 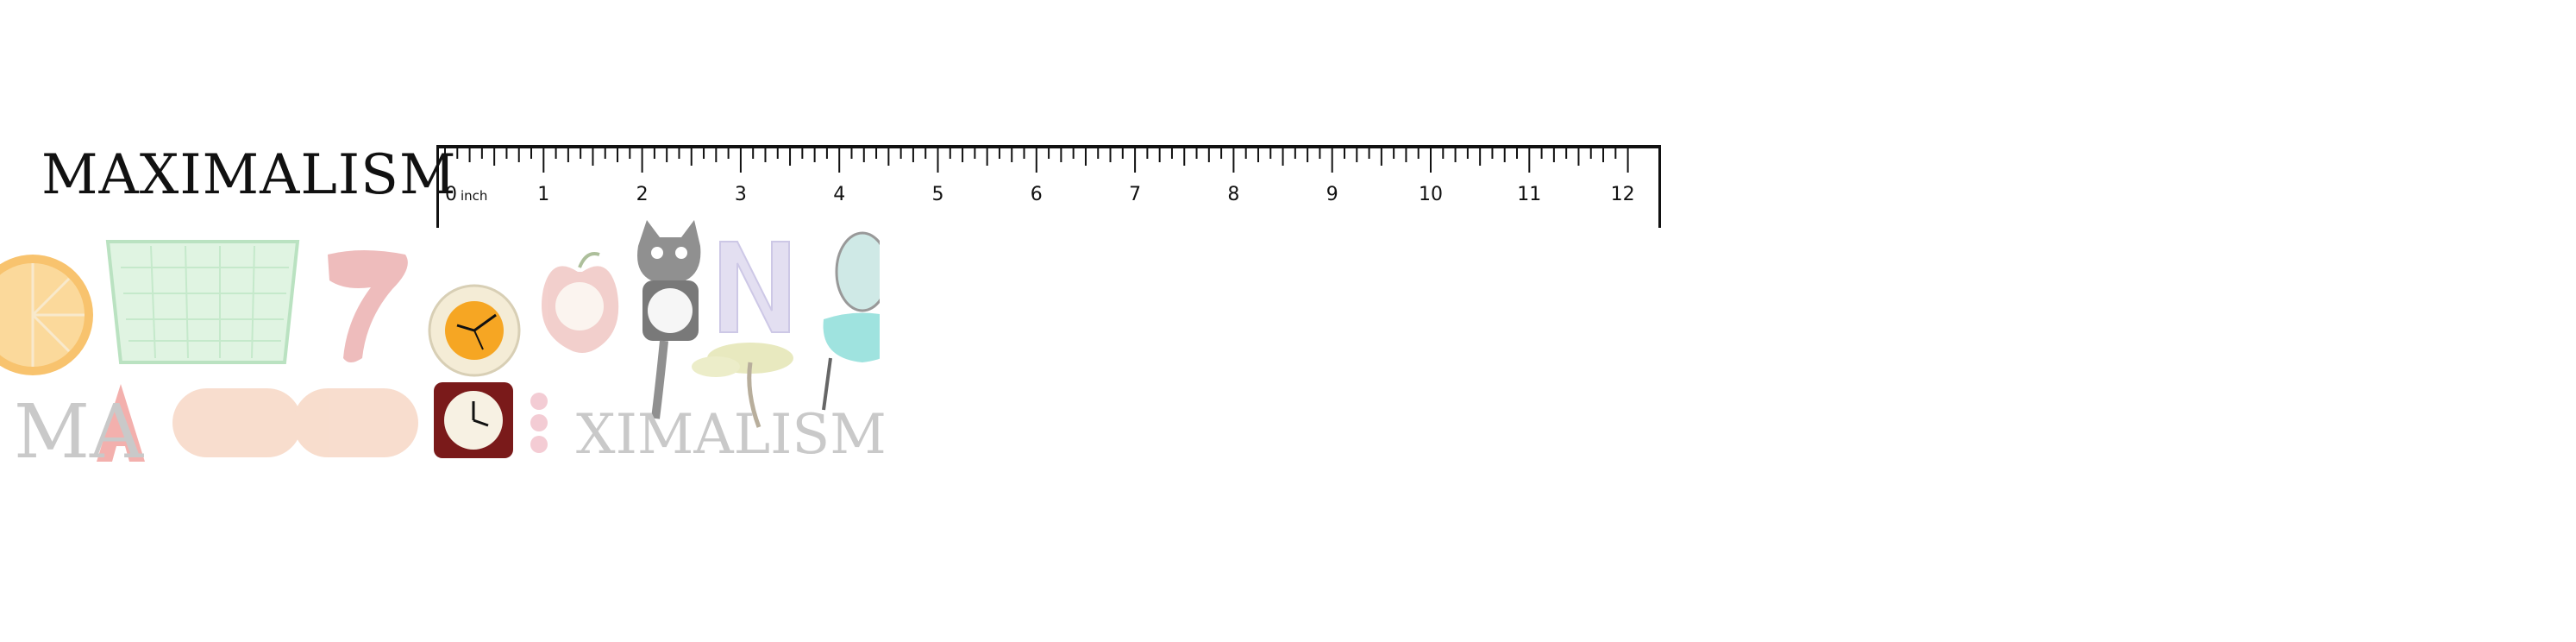 What do you see at coordinates (669, 319) in the screenshot?
I see `cat-clock-icon` at bounding box center [669, 319].